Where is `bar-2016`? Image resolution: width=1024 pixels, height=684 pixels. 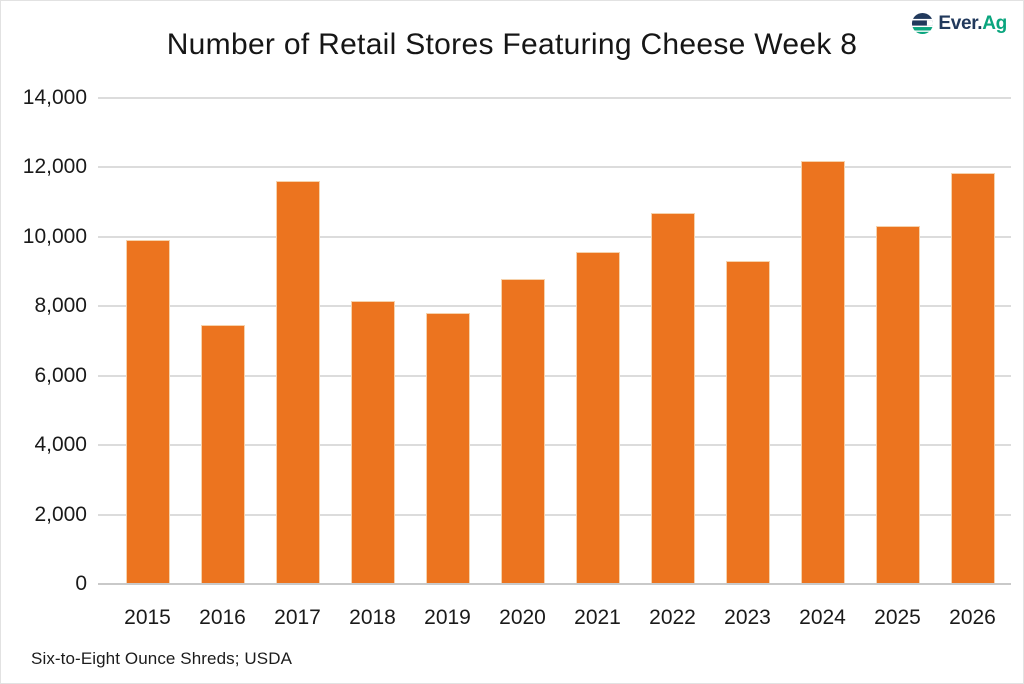
bar-2016 is located at coordinates (222, 454).